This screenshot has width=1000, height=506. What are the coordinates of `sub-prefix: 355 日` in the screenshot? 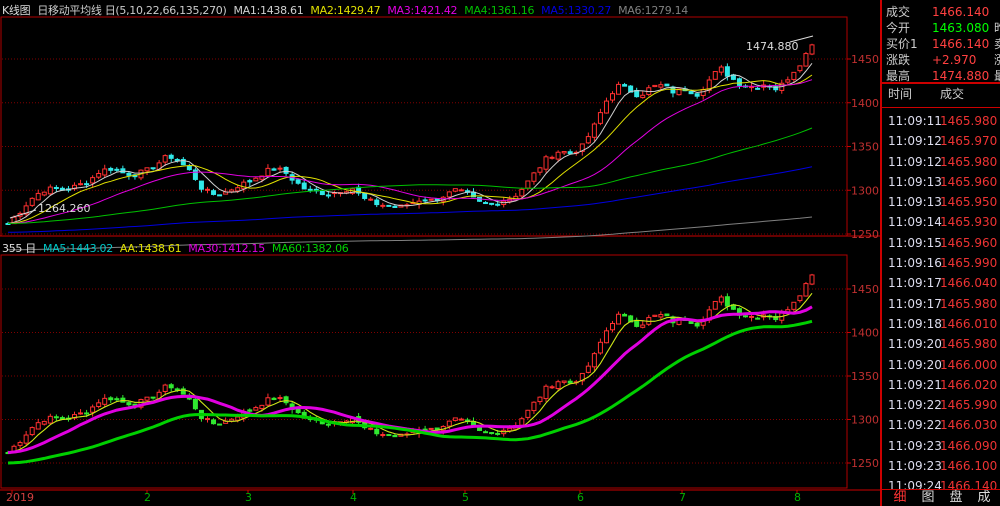 It's located at (19, 248).